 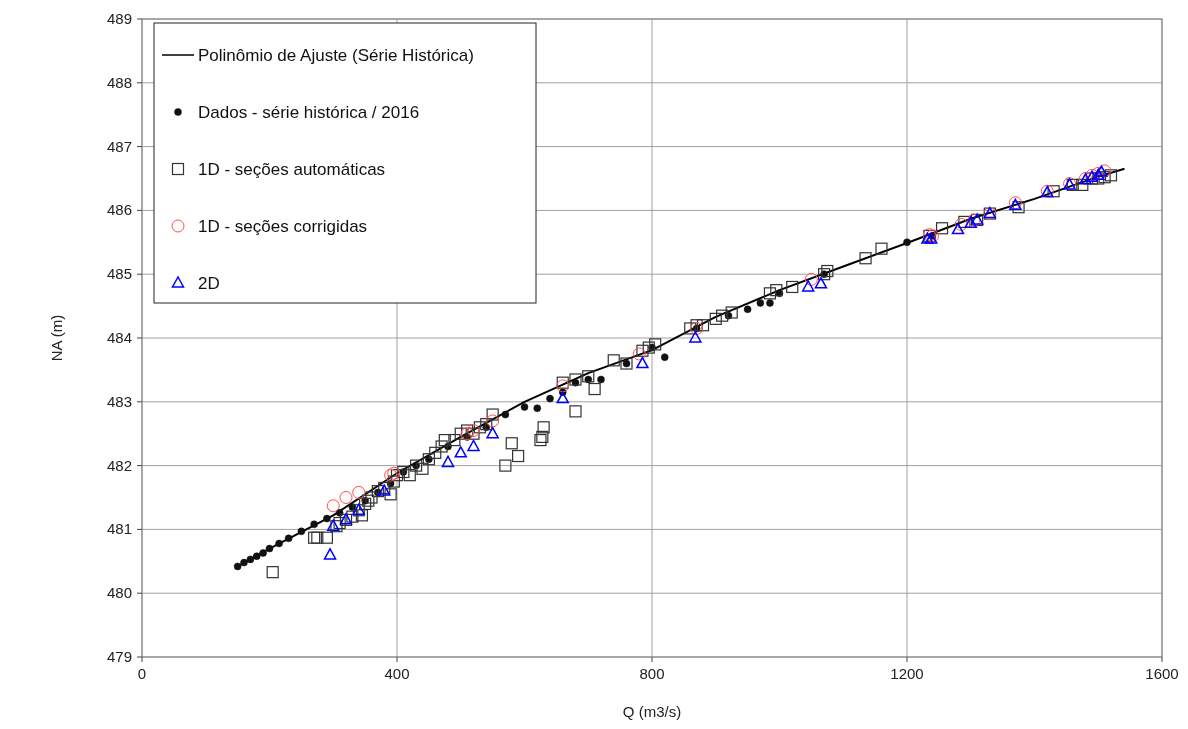 I want to click on legend-label: Polinômio de Ajuste (Série Histórica), so click(x=336, y=55).